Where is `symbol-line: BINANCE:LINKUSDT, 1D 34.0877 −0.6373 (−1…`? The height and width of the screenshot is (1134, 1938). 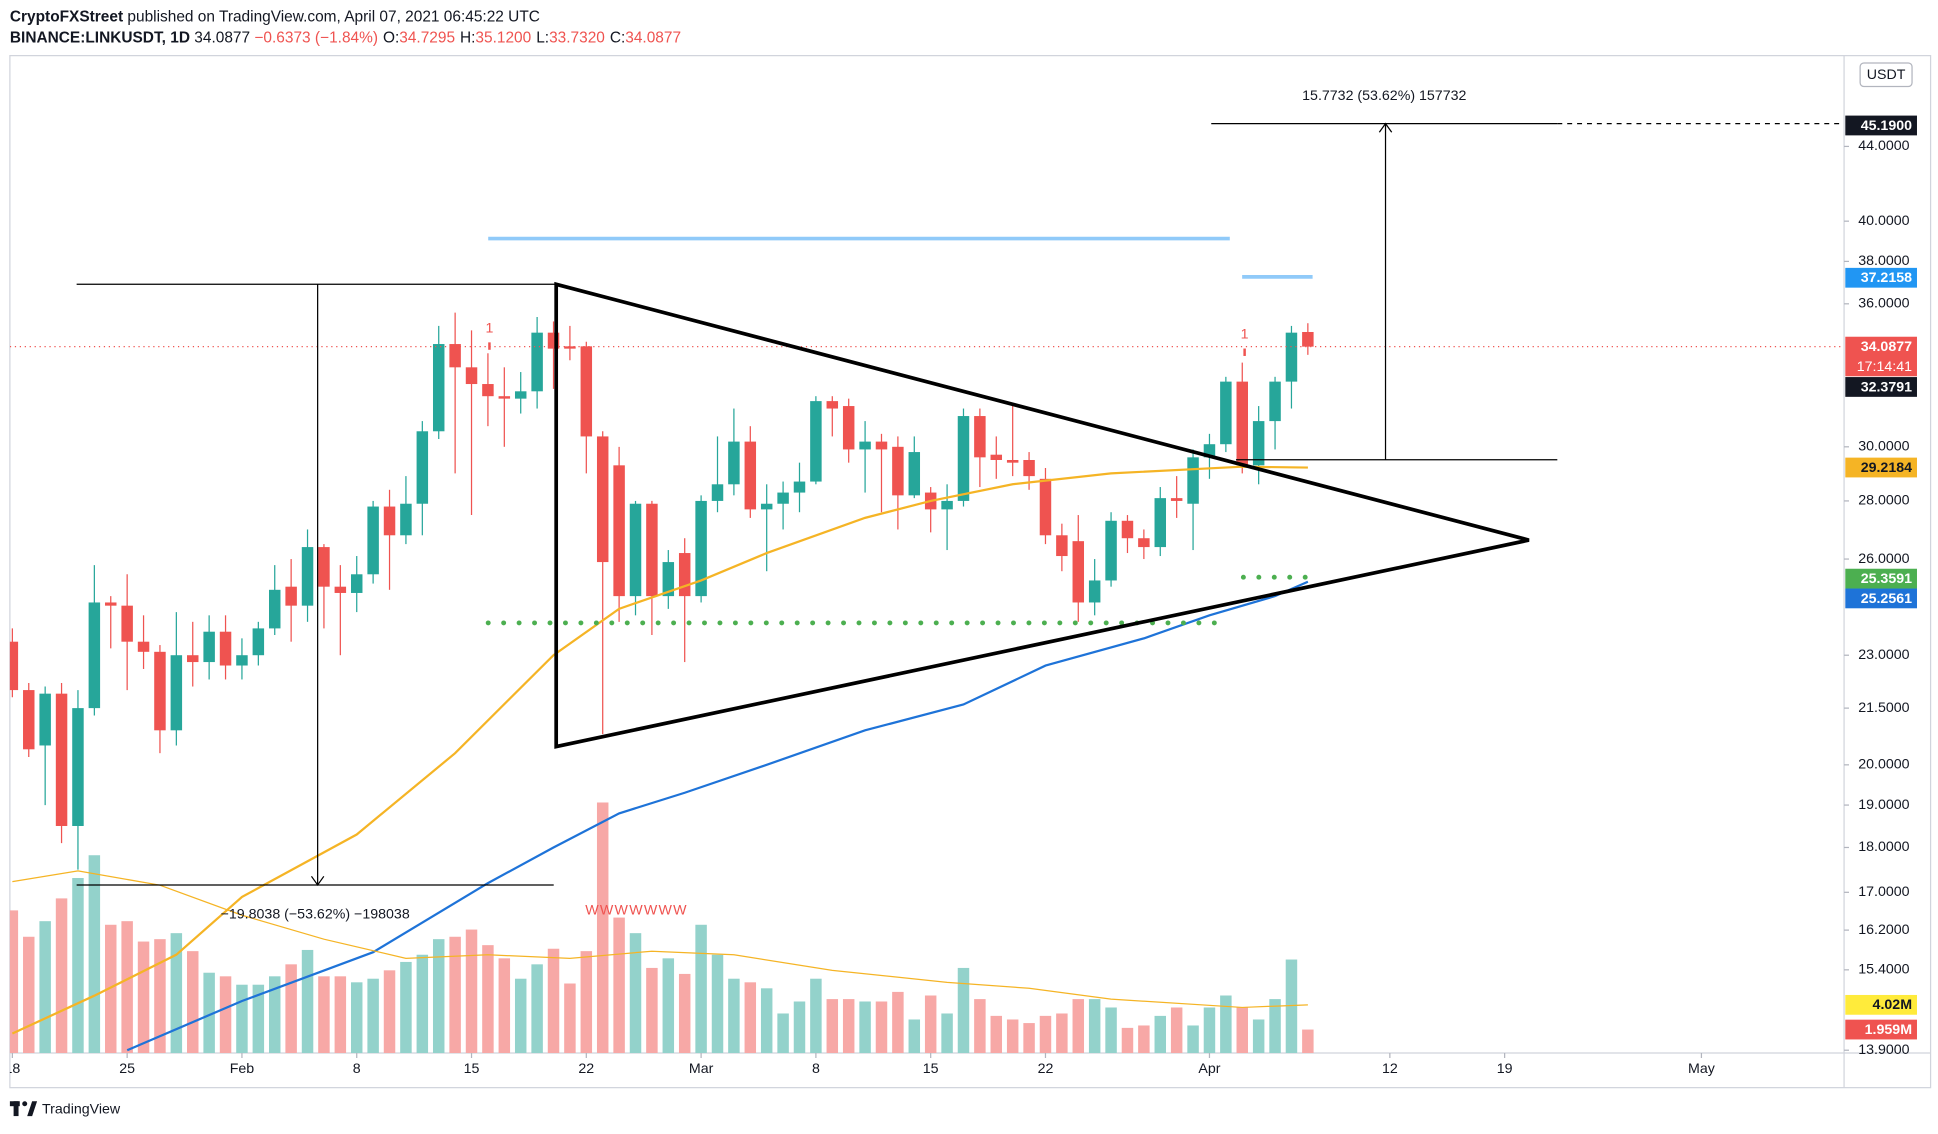 symbol-line: BINANCE:LINKUSDT, 1D 34.0877 −0.6373 (−1… is located at coordinates (345, 37).